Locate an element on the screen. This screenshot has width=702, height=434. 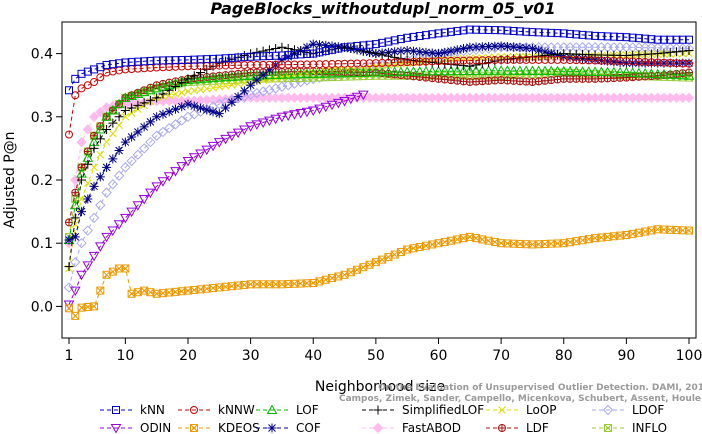
legend-marker is located at coordinates (116, 410).